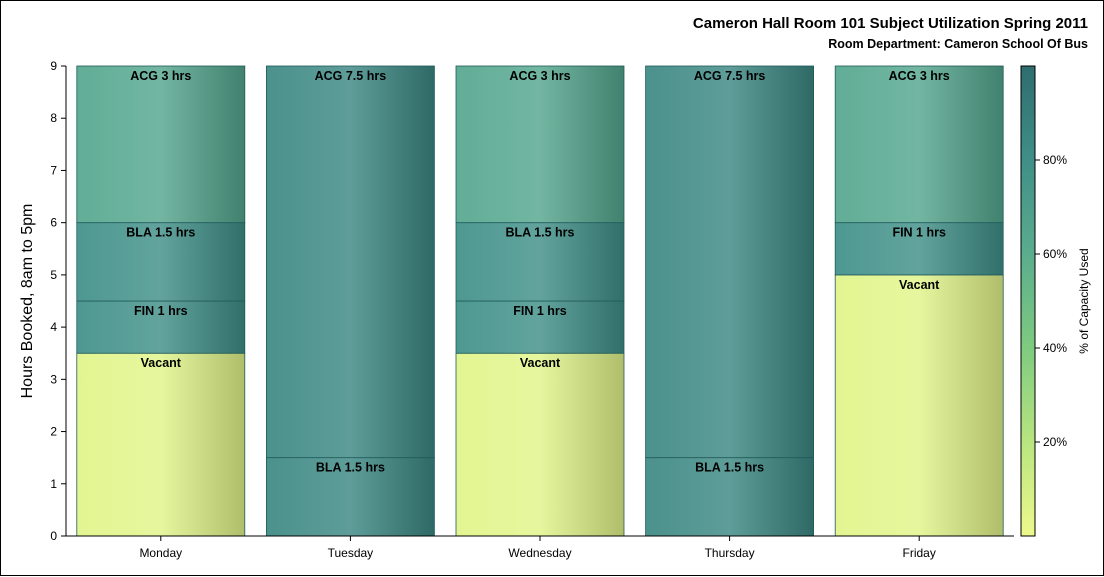  I want to click on y-tick-label: 9, so click(53, 66).